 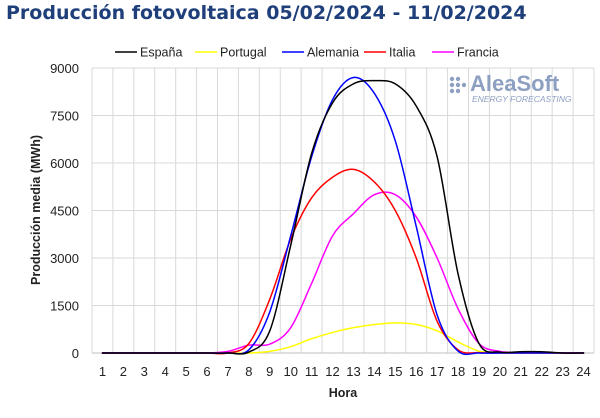 What do you see at coordinates (416, 371) in the screenshot?
I see `x-tick-label: 16` at bounding box center [416, 371].